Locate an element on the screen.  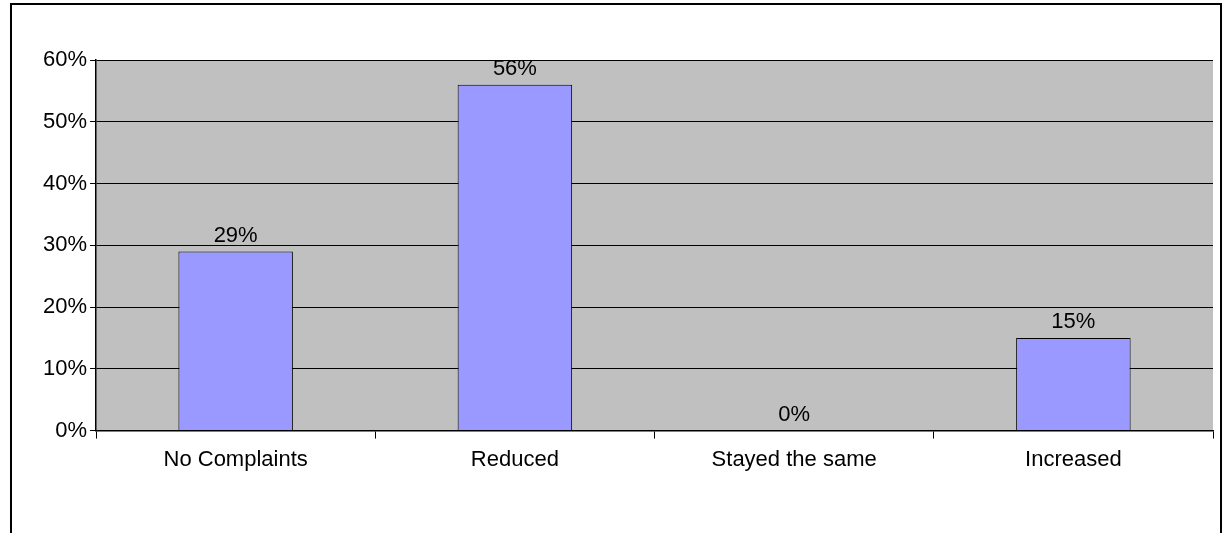
x-tick-label: No Complaints is located at coordinates (235, 458).